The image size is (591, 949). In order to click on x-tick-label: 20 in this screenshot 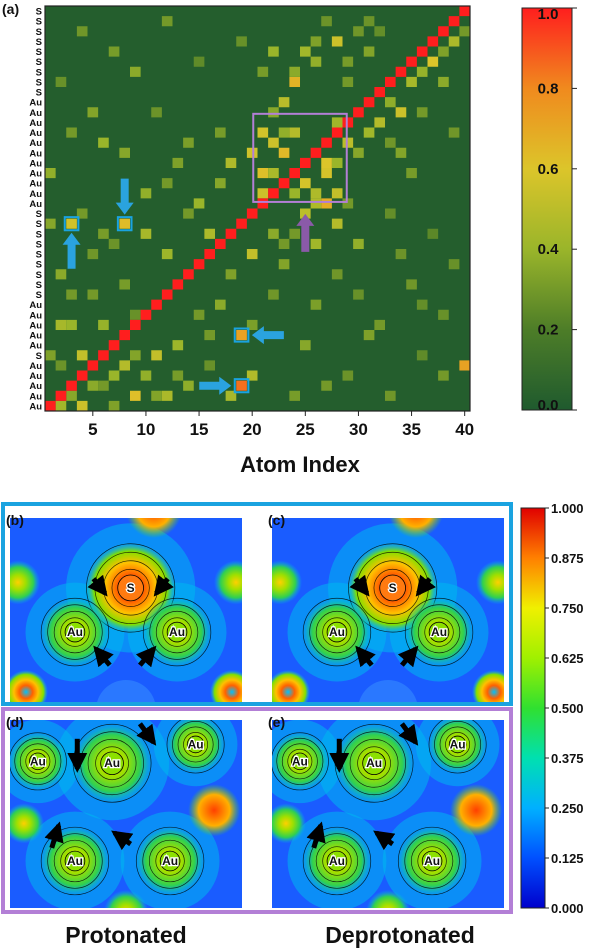, I will do `click(252, 429)`.